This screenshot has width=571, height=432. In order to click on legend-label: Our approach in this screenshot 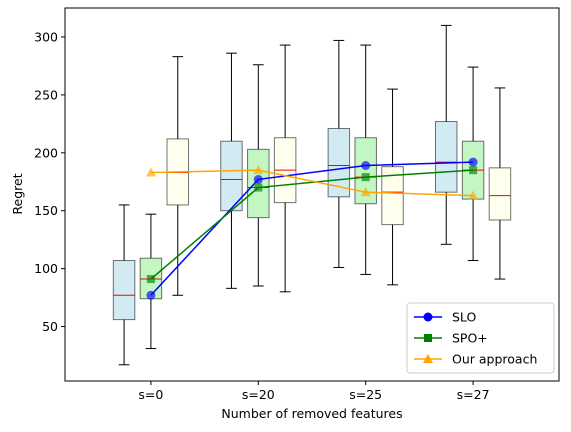, I will do `click(494, 359)`.